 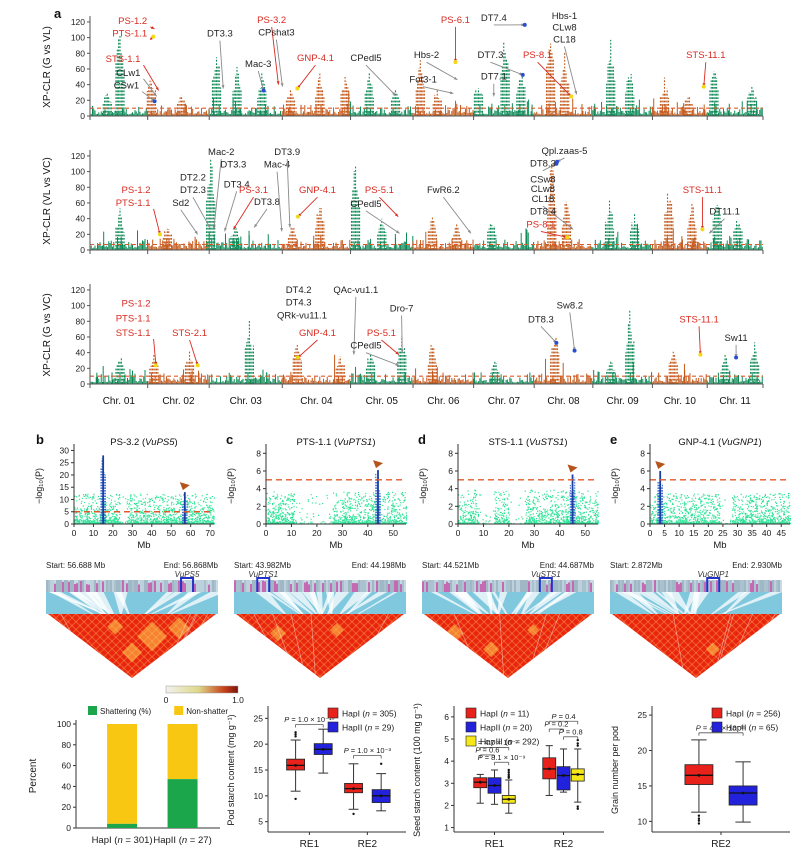 What do you see at coordinates (355, 290) in the screenshot?
I see `svg-text: QAc-vu1.1` at bounding box center [355, 290].